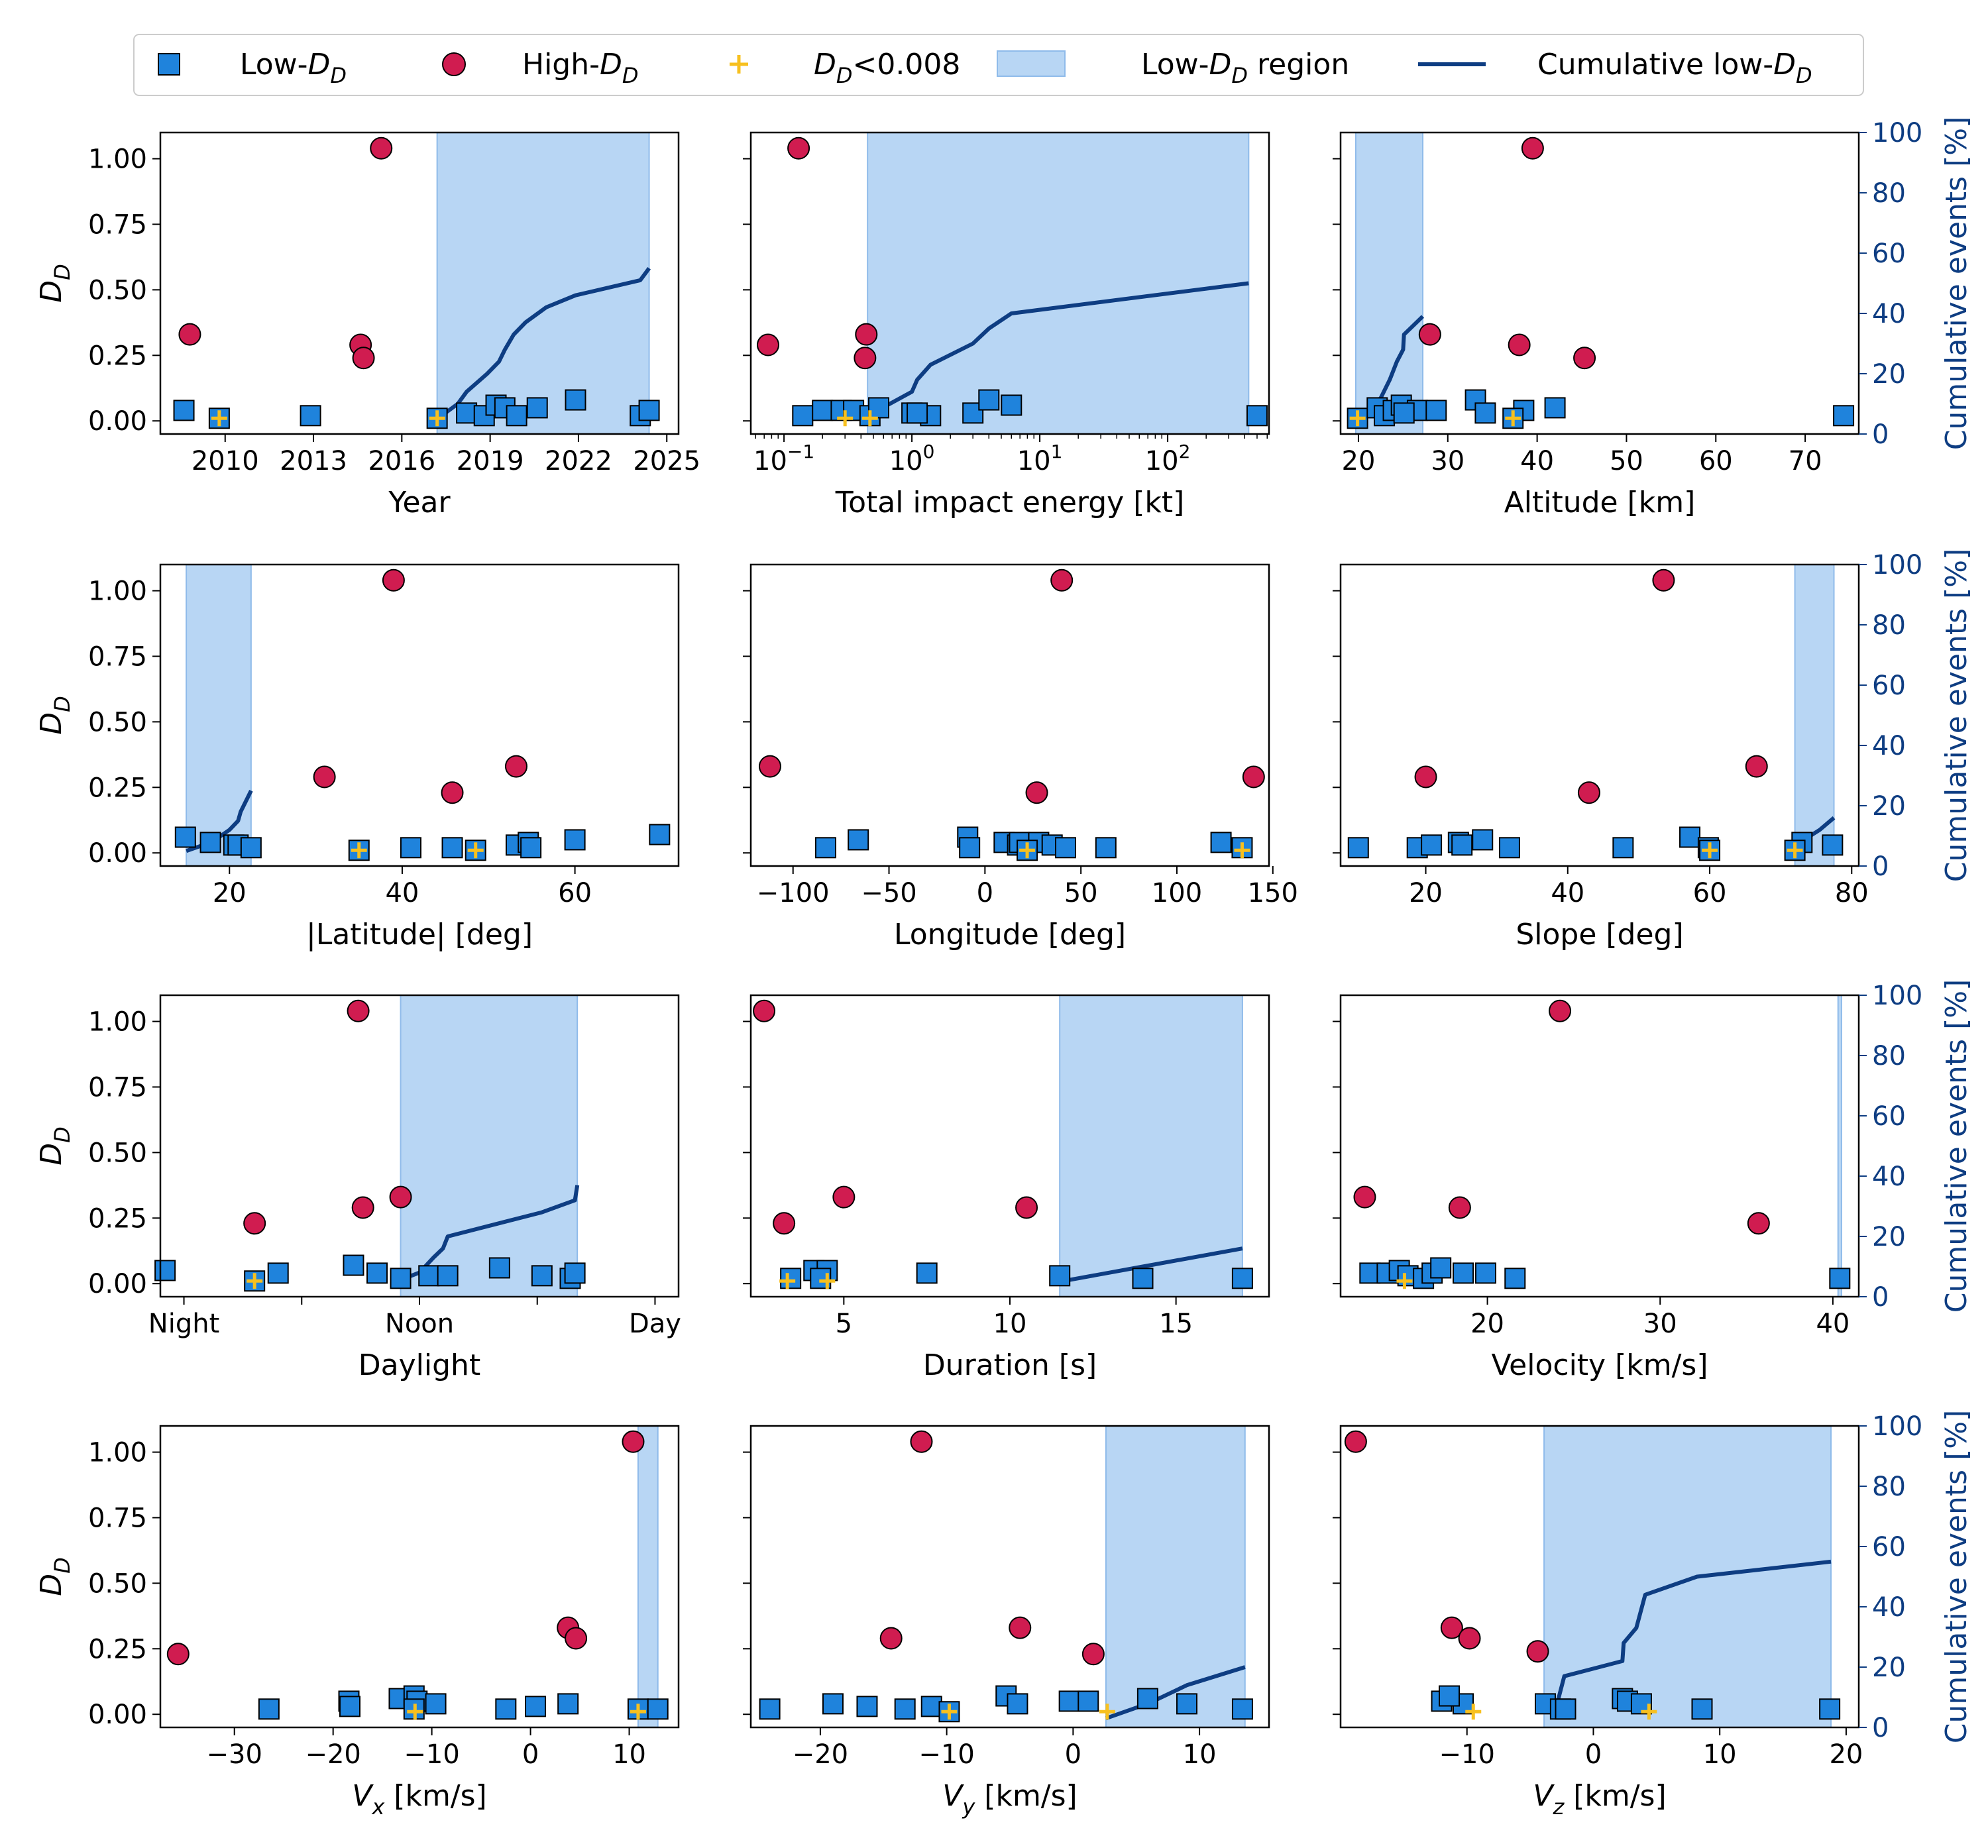  What do you see at coordinates (1655, 65) in the screenshot?
I see `legend-label-prefix: Cumulative low-` at bounding box center [1655, 65].